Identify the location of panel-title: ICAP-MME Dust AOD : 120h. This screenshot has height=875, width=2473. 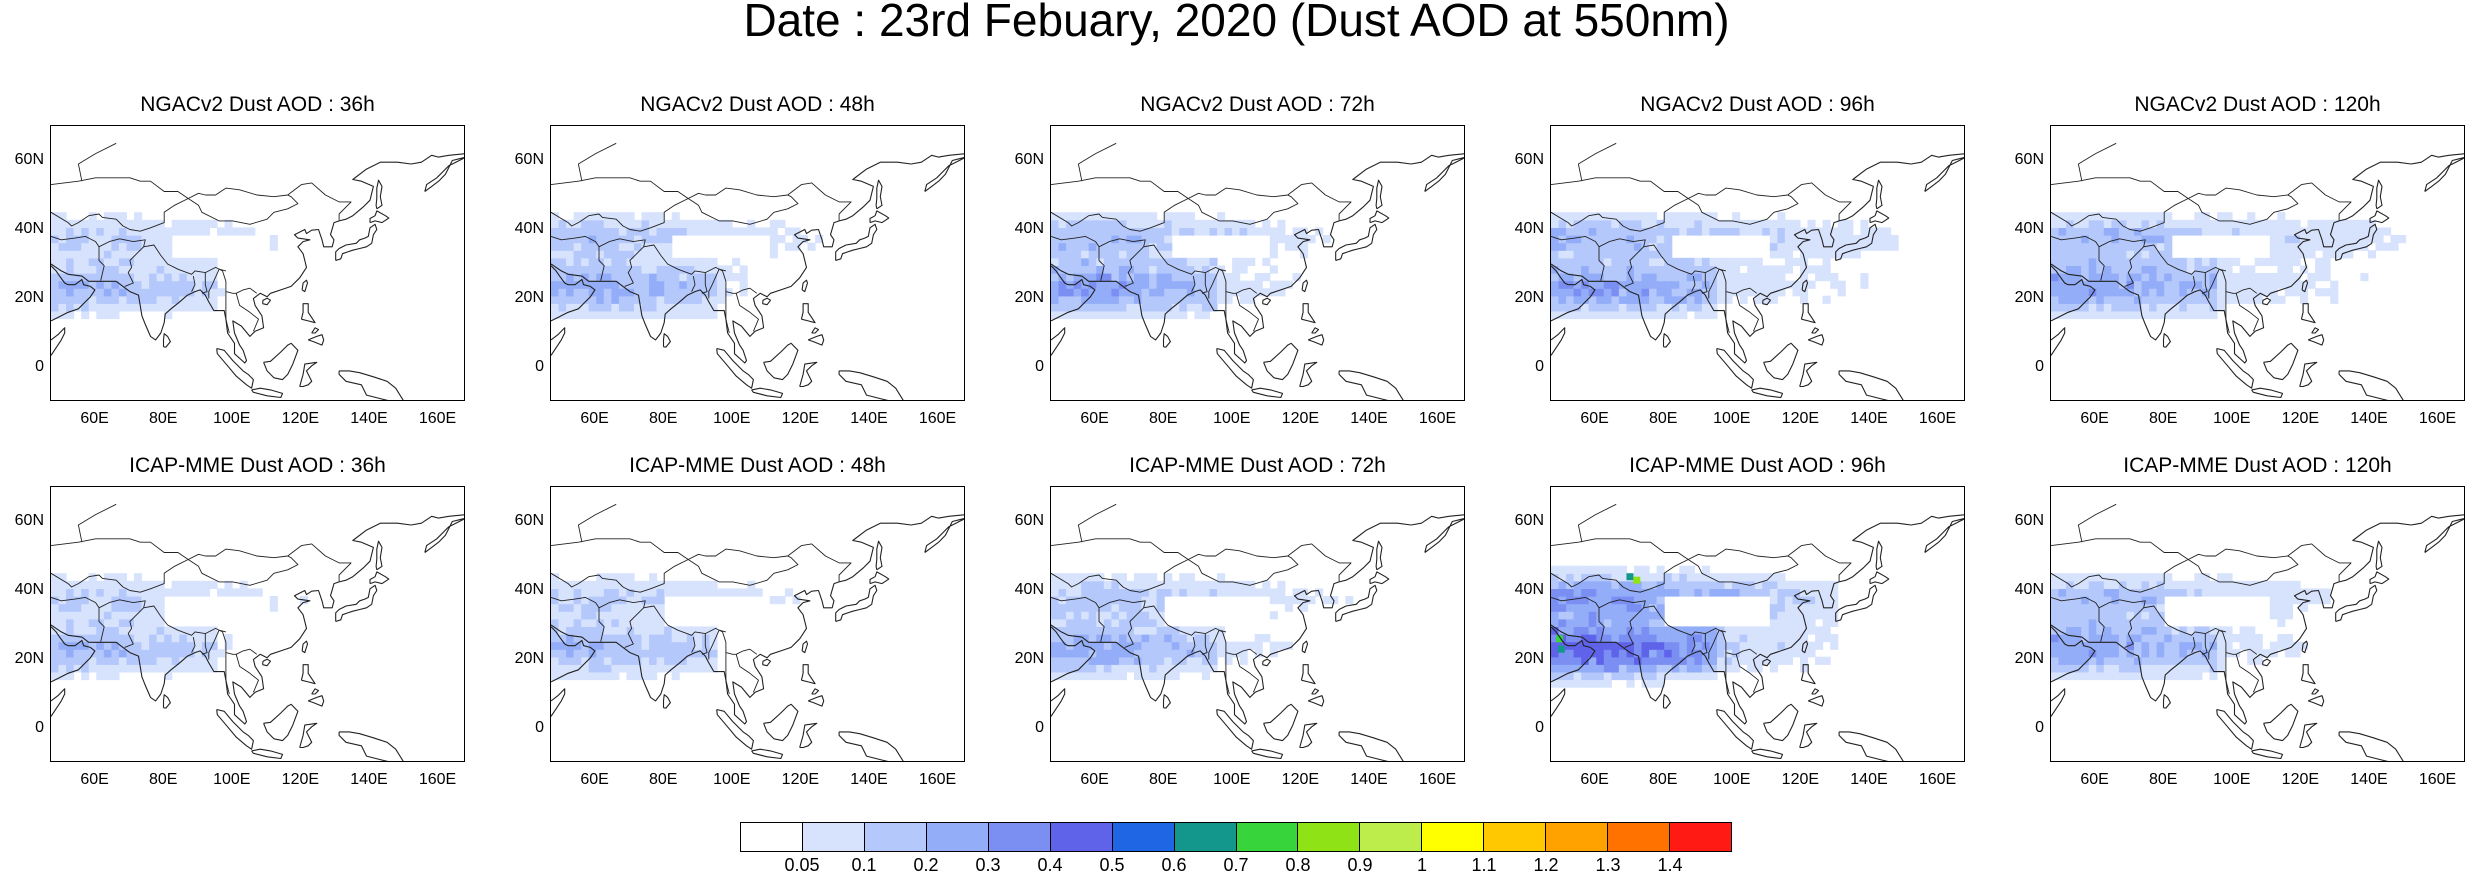
(2257, 465).